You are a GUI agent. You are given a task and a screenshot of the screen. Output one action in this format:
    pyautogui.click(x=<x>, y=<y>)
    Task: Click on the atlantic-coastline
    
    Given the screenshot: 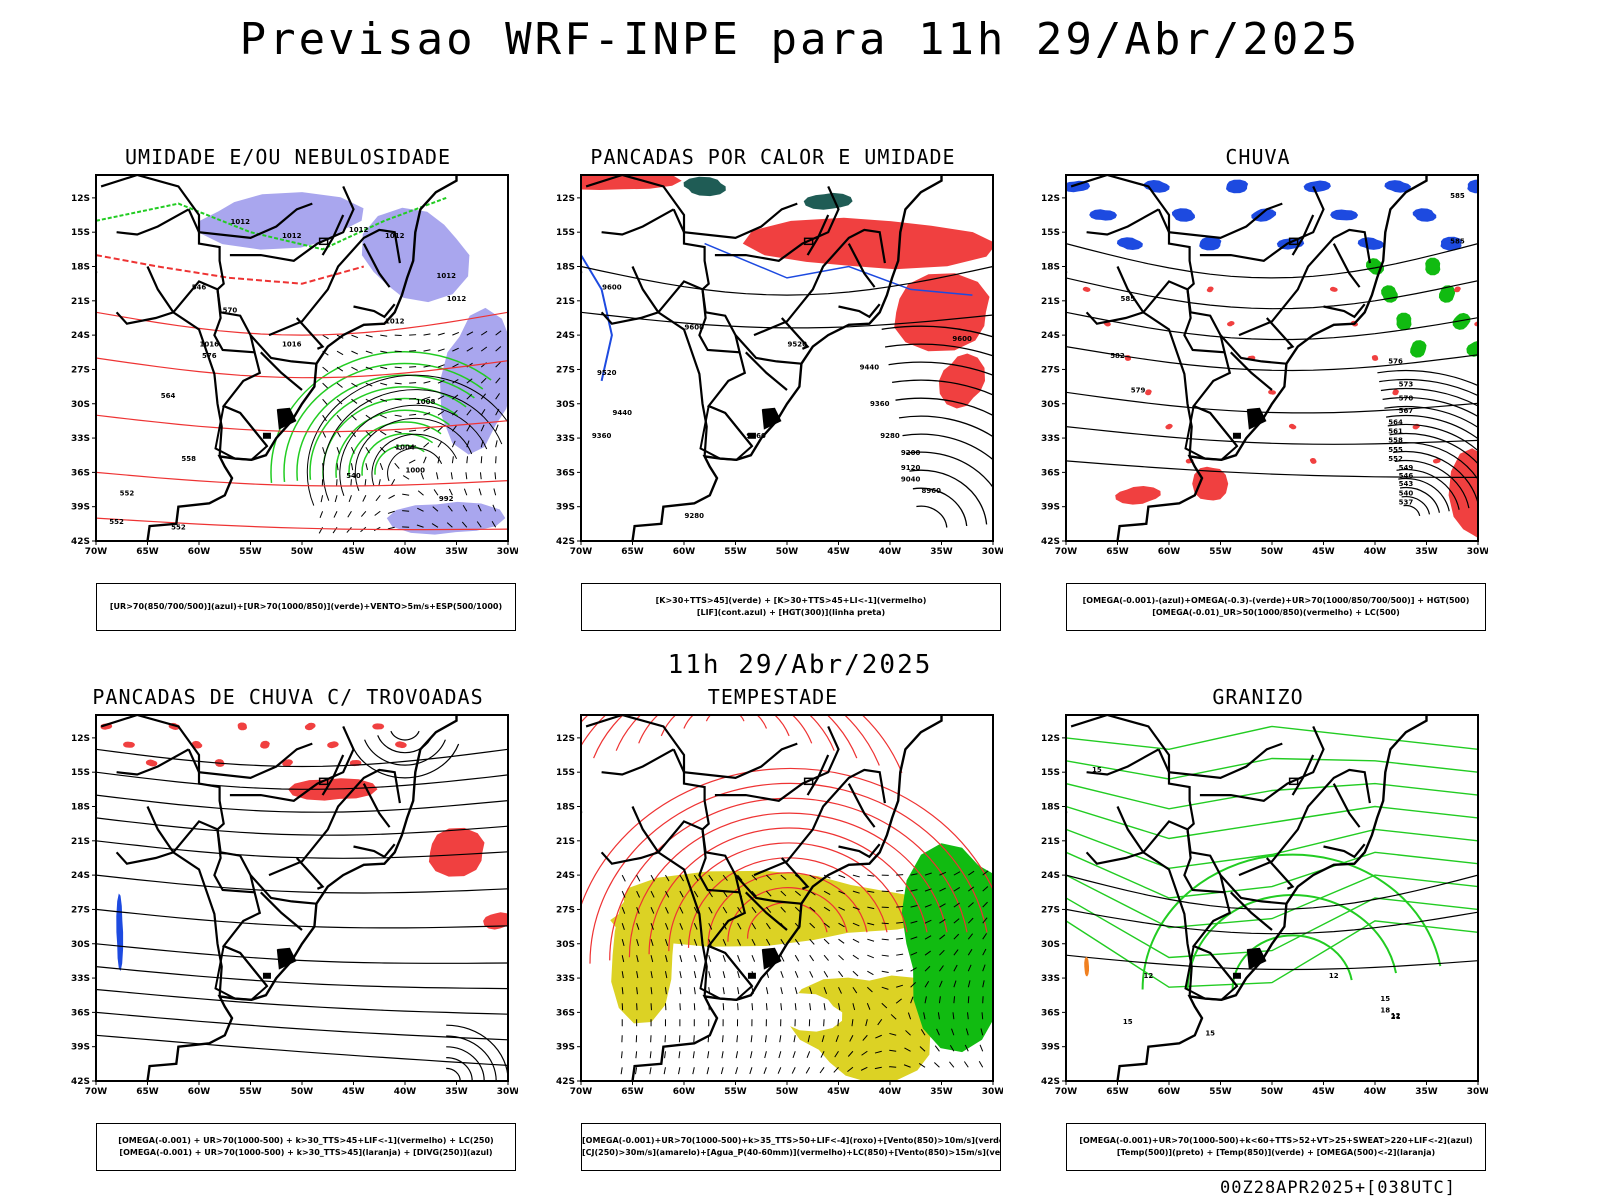 What is the action you would take?
    pyautogui.click(x=302, y=358)
    